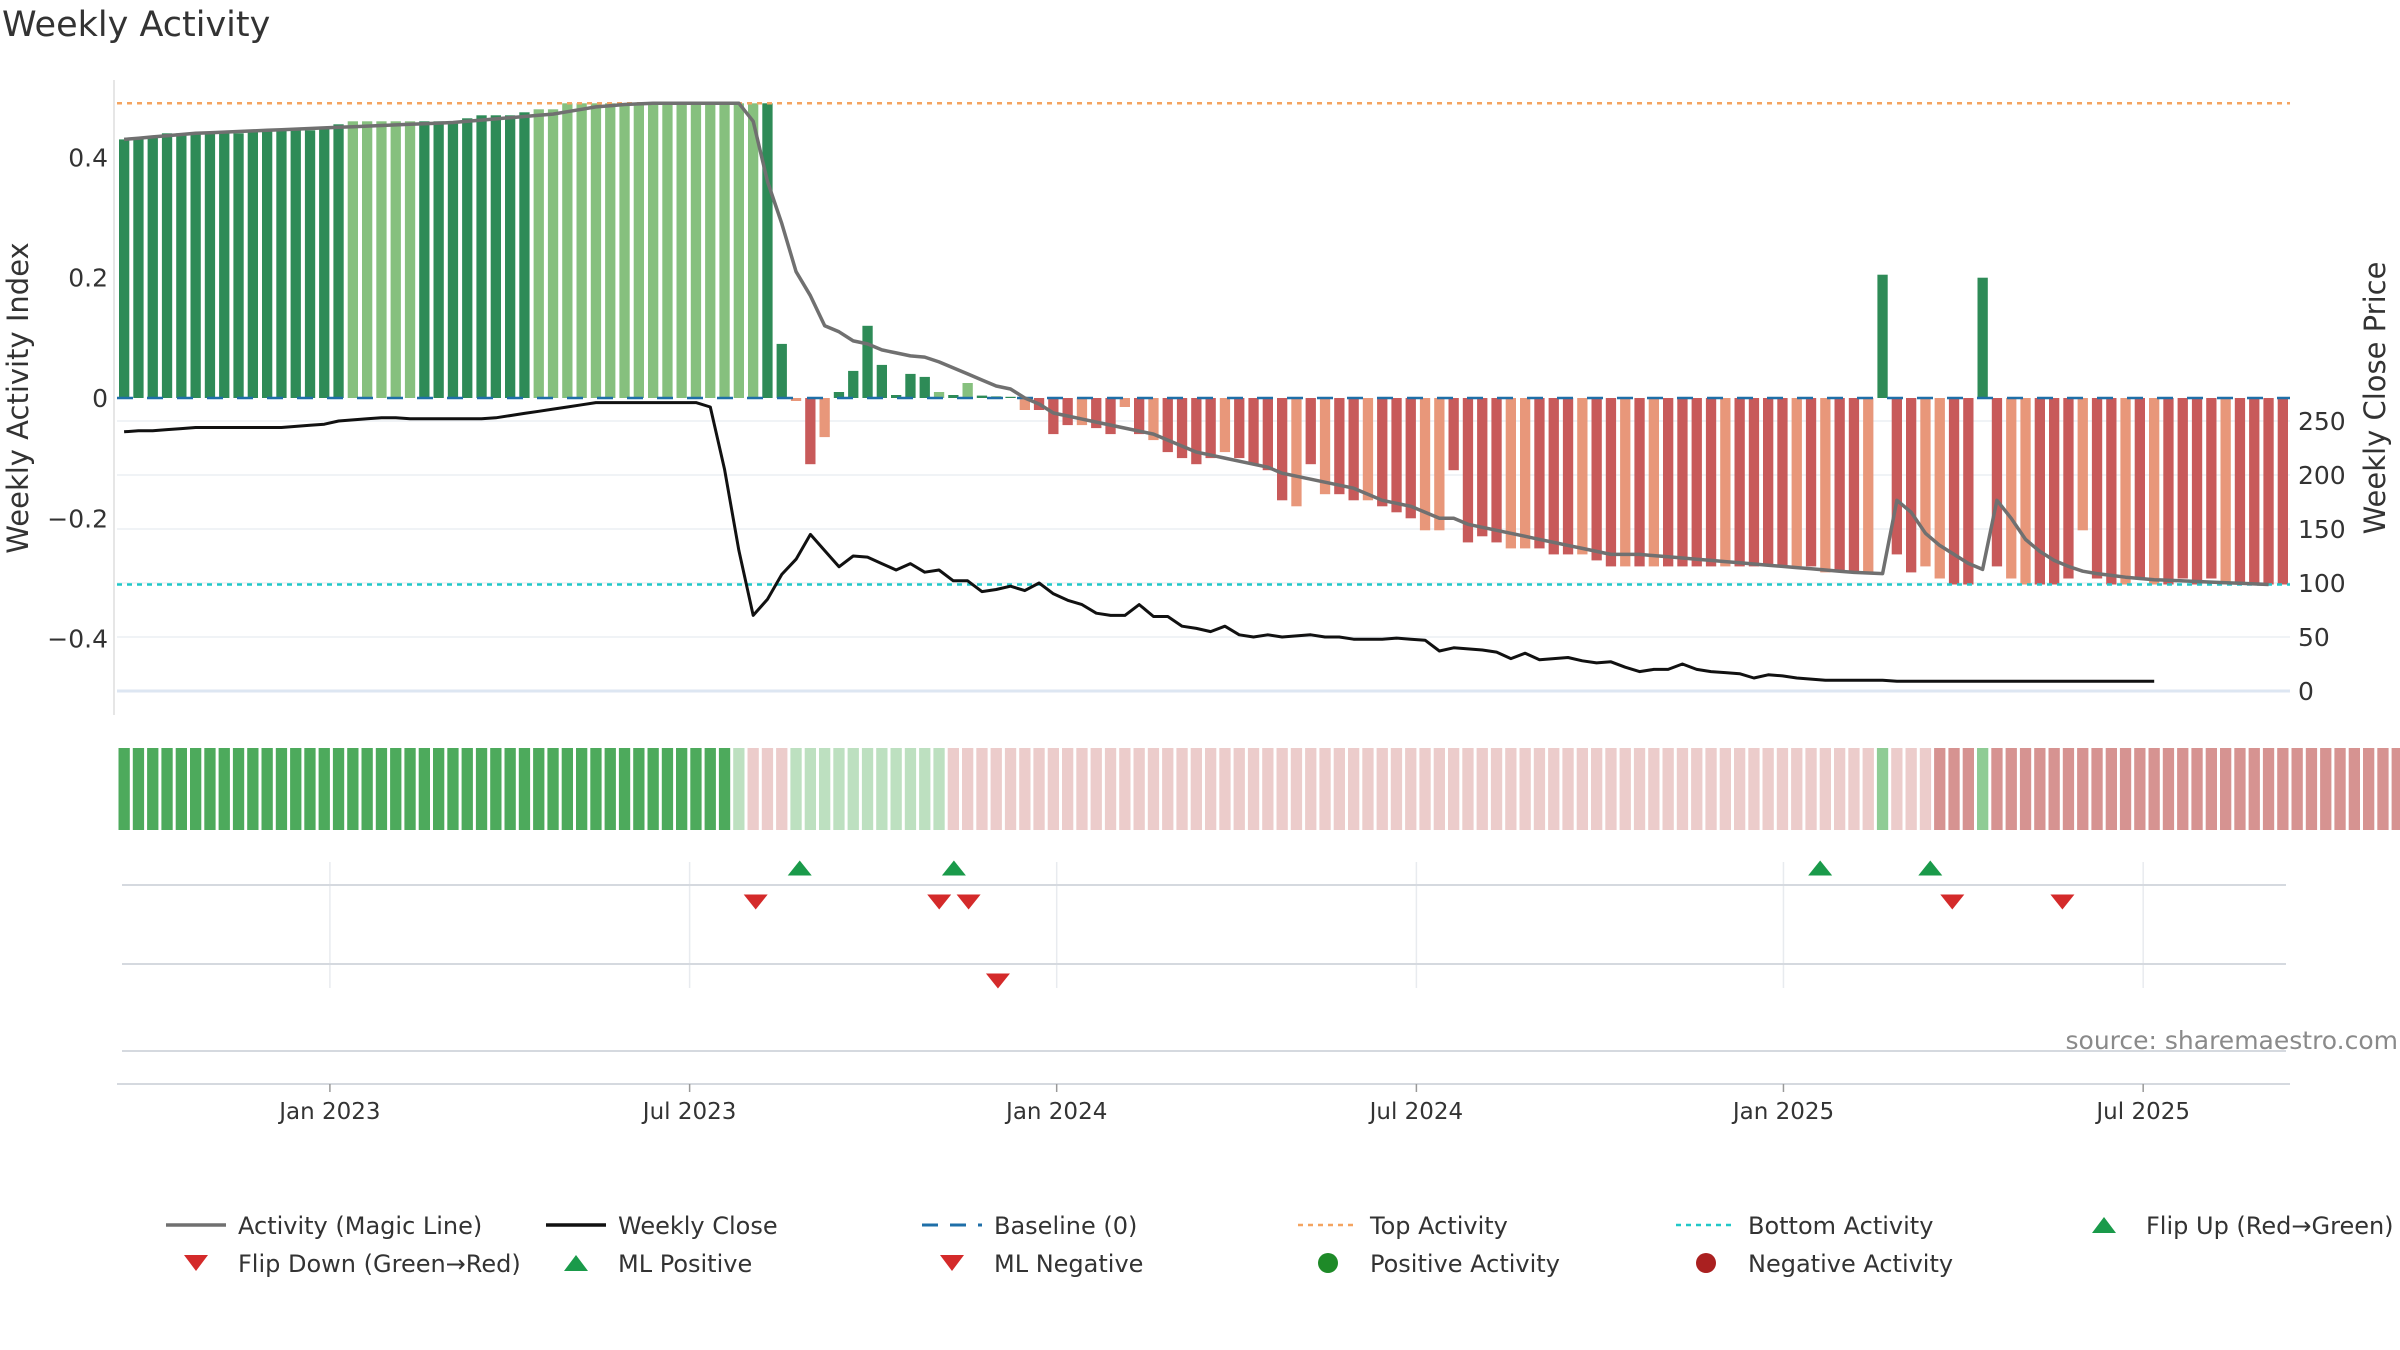  I want to click on y-axis-ticks: 0.4 0.2 0 −0.2 −0.4, so click(77, 398).